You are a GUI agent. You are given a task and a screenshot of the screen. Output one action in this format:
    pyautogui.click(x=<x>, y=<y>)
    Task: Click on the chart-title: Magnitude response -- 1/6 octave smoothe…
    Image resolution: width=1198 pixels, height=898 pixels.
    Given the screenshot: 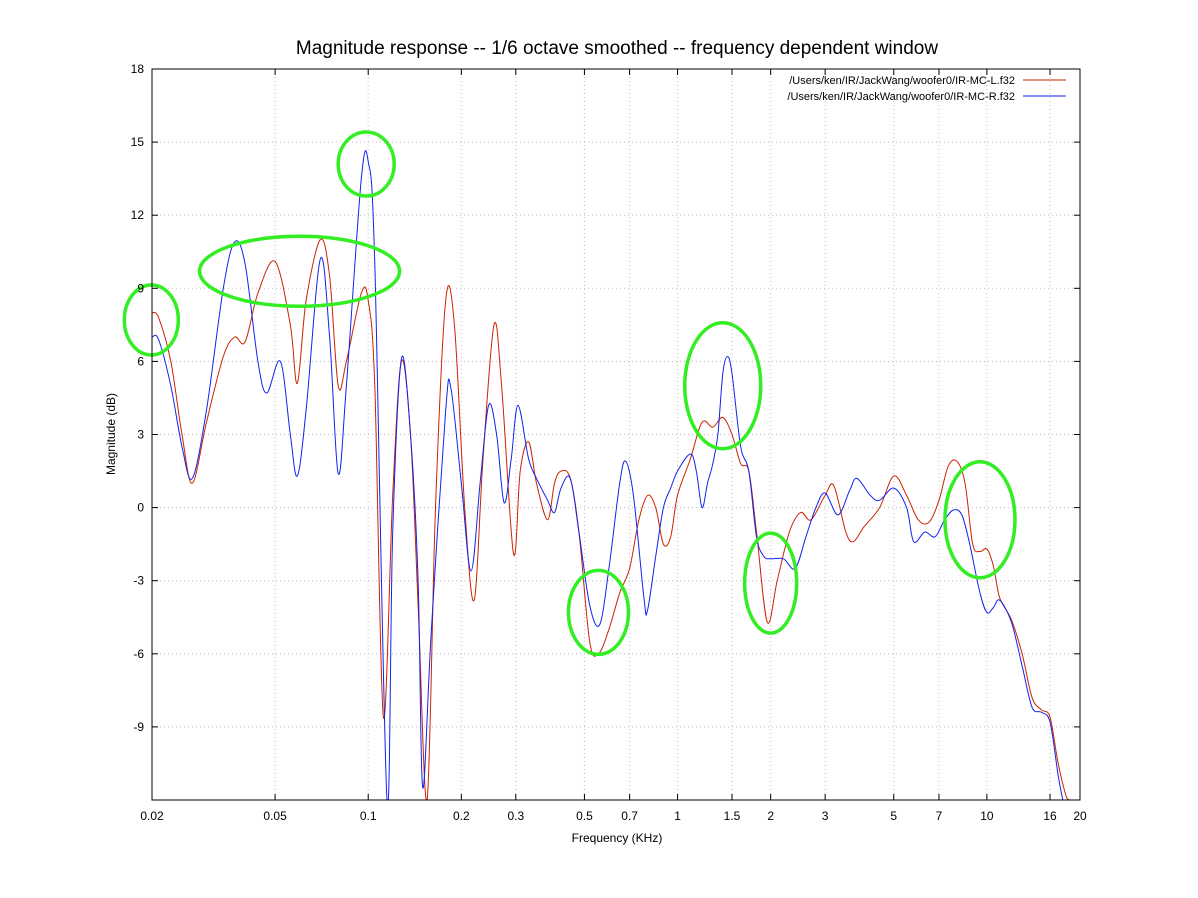 What is the action you would take?
    pyautogui.click(x=617, y=48)
    